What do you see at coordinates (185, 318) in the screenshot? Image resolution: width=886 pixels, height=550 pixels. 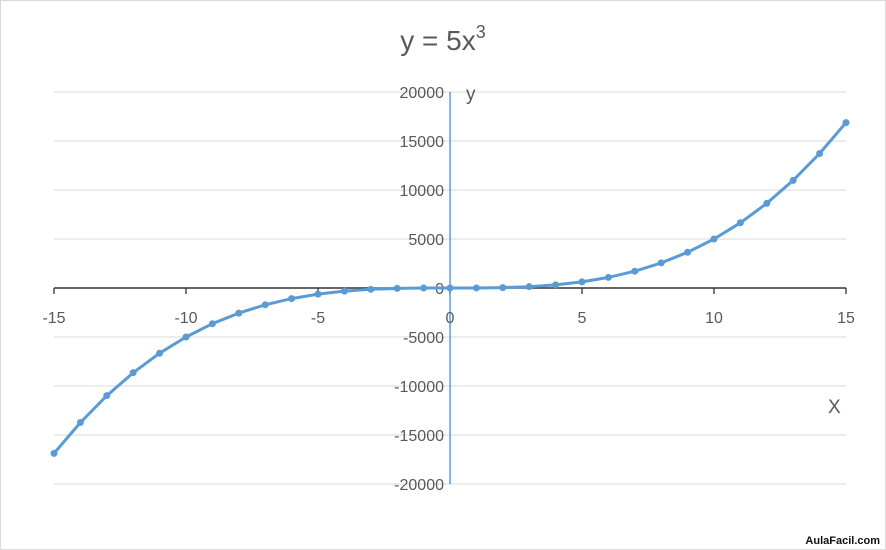 I see `x-tick-label: -10` at bounding box center [185, 318].